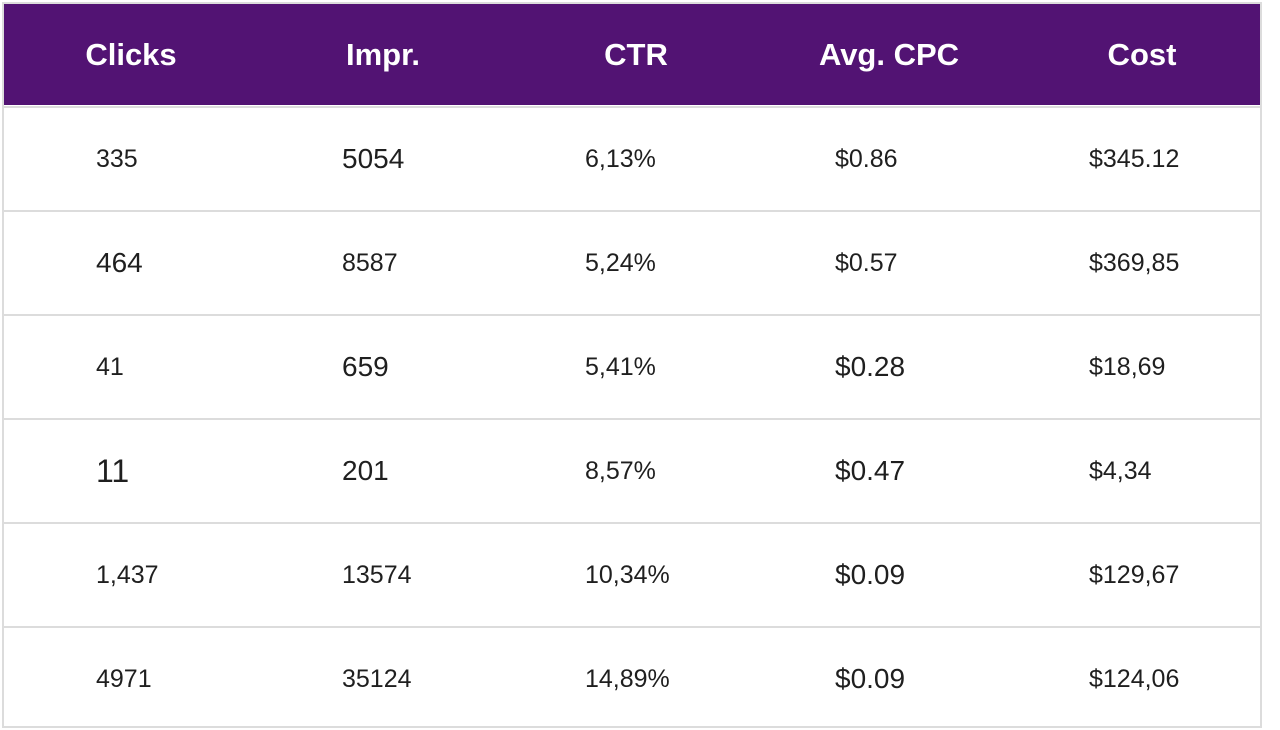 This screenshot has width=1280, height=730. I want to click on header-impressions: Impr., so click(383, 54).